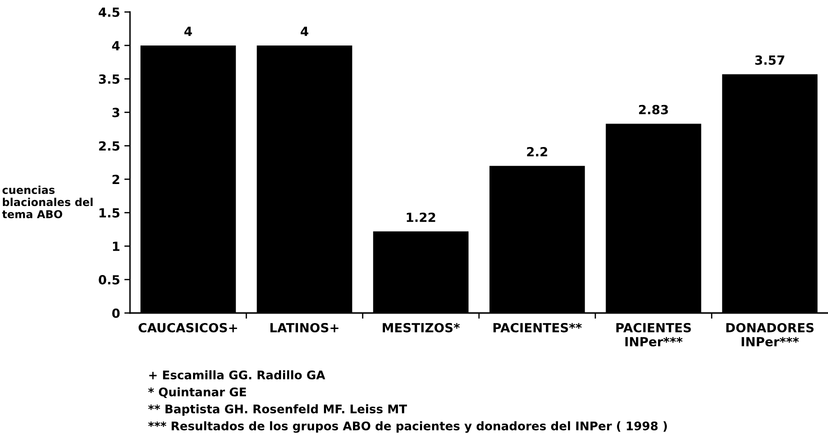 This screenshot has height=436, width=828. I want to click on x-tick-label: PACIENTES INPer***, so click(653, 334).